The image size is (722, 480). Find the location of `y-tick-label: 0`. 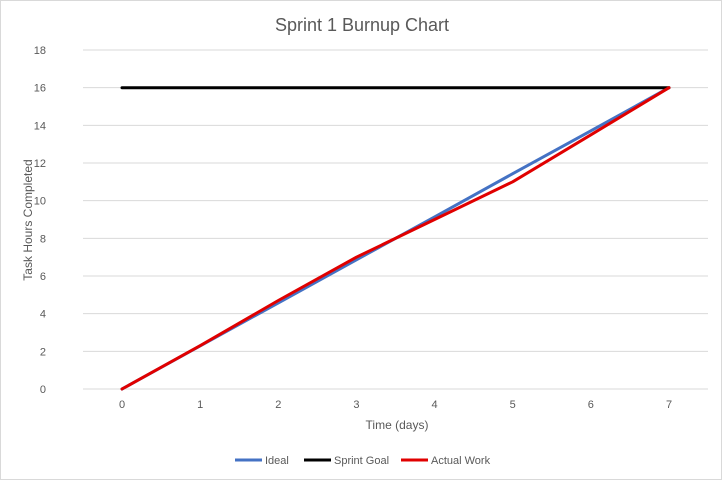

y-tick-label: 0 is located at coordinates (43, 390).